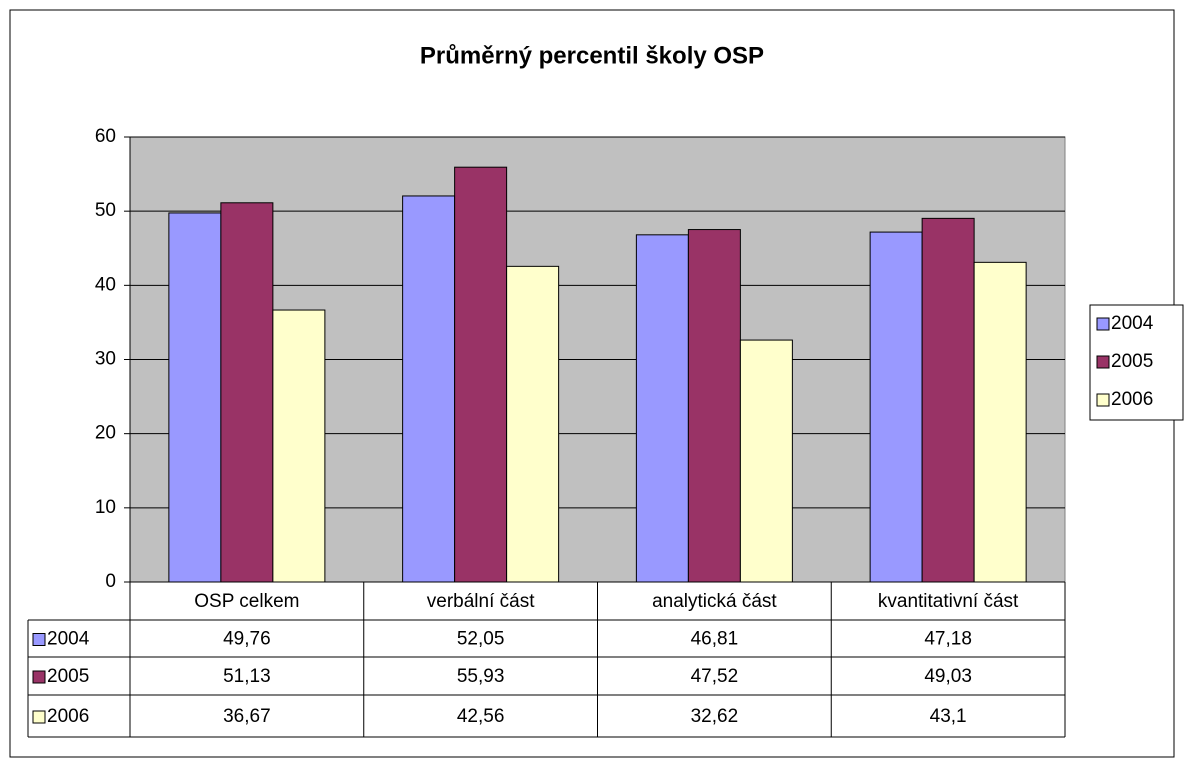  I want to click on legend-label: 2006, so click(1132, 399).